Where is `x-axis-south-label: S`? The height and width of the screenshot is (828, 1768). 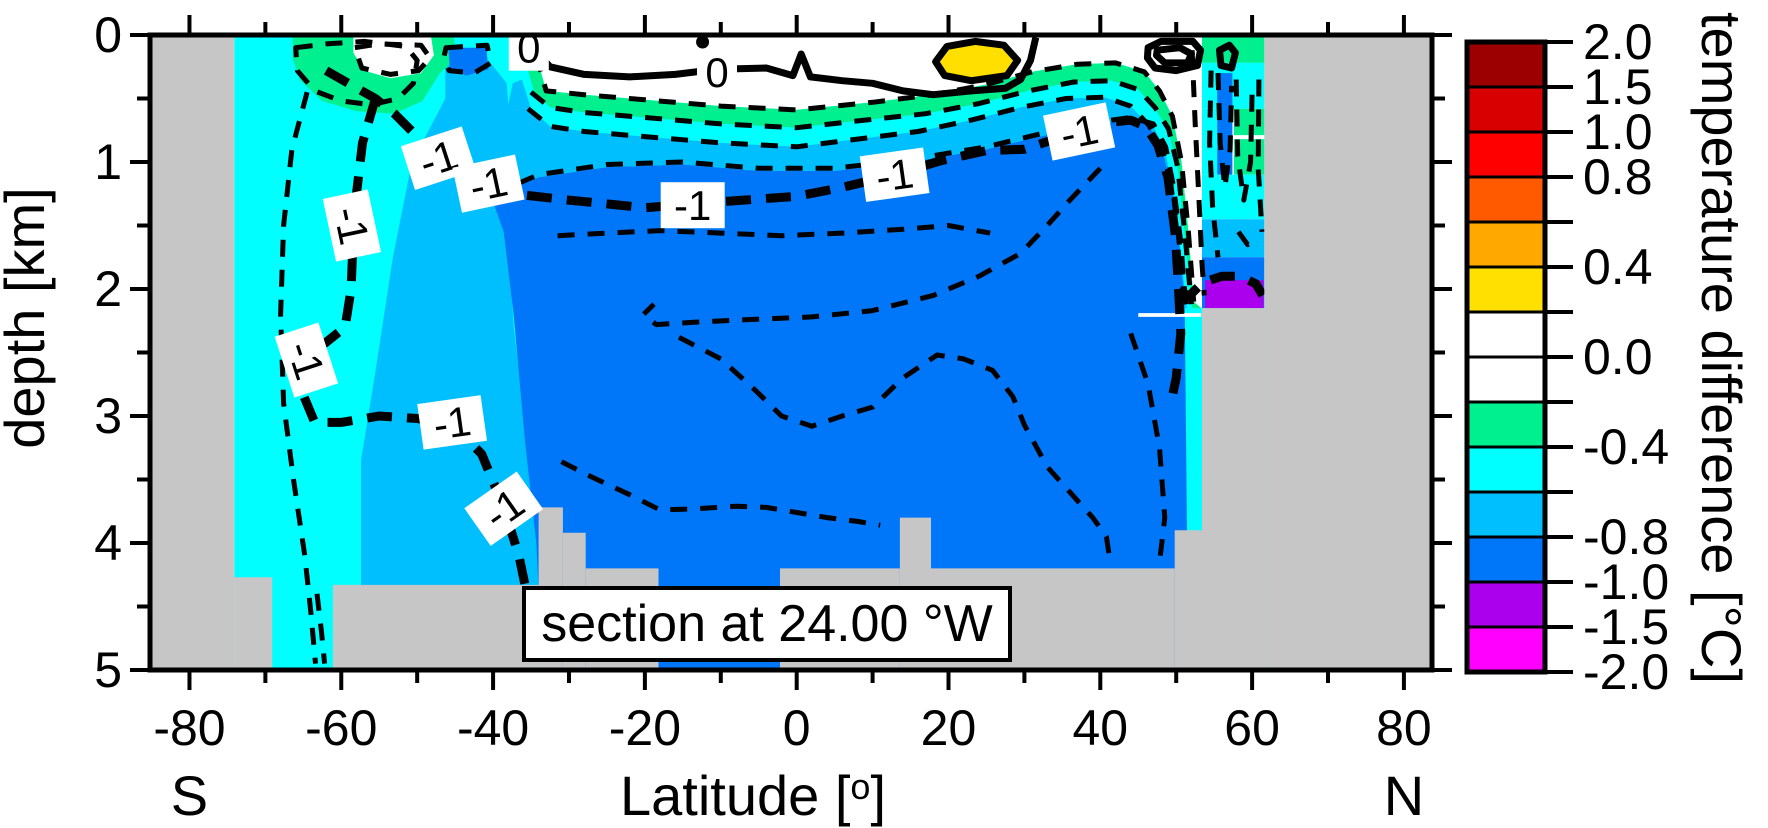 x-axis-south-label: S is located at coordinates (189, 795).